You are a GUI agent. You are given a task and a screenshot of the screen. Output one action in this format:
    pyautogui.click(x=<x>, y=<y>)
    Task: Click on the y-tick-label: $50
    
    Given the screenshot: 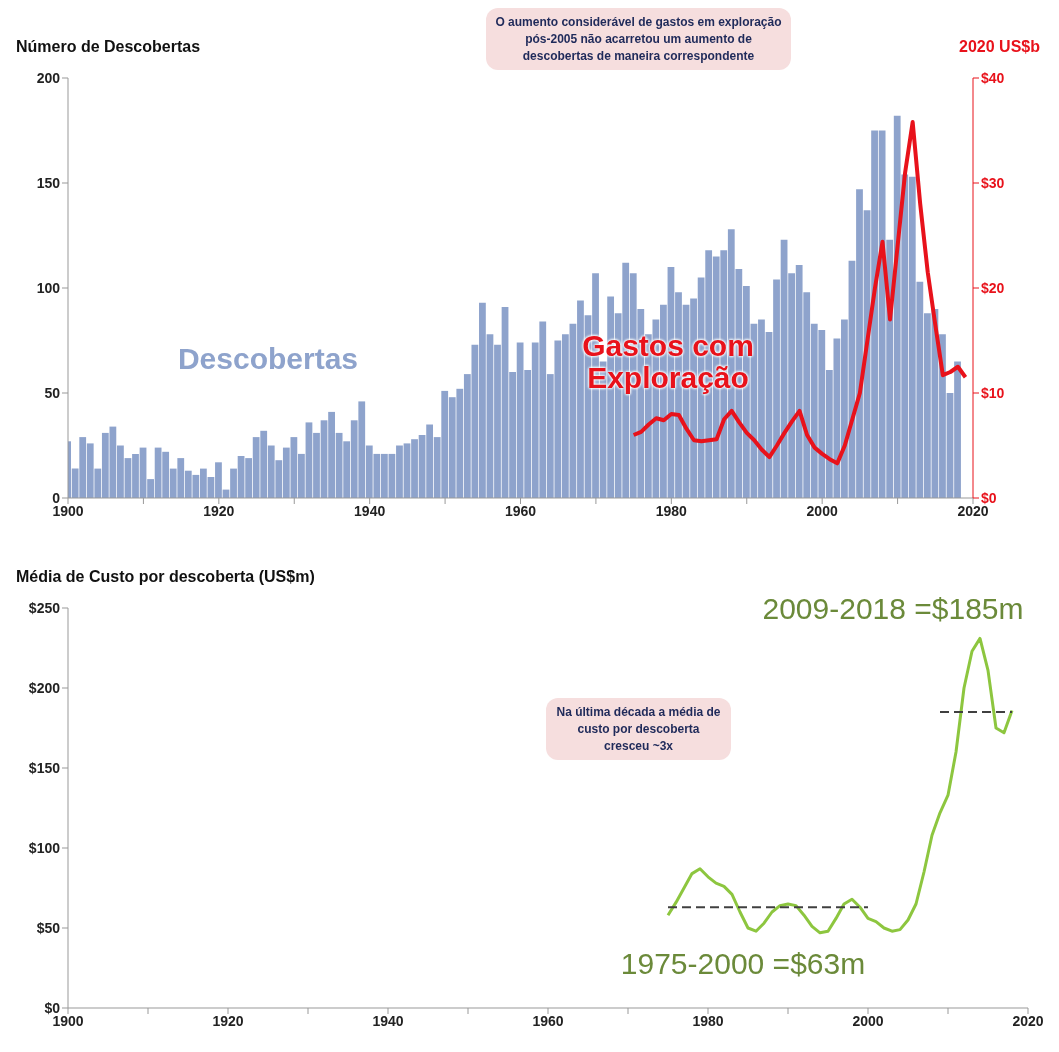 What is the action you would take?
    pyautogui.click(x=48, y=927)
    